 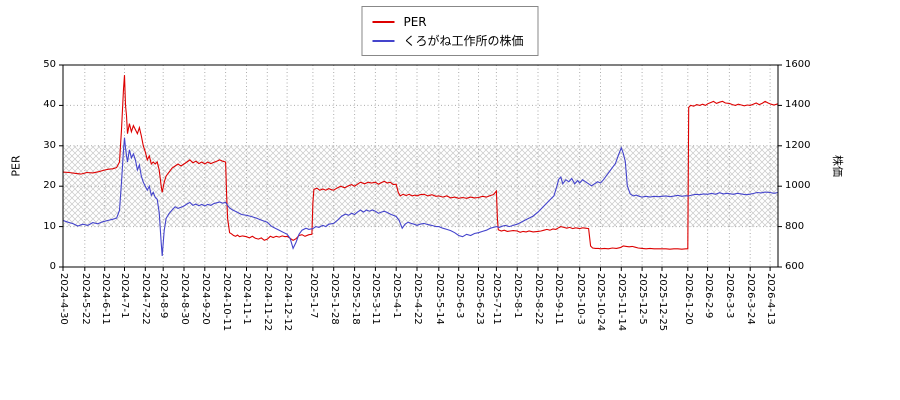 What do you see at coordinates (798, 145) in the screenshot?
I see `right-axis-tick-label: 1200` at bounding box center [798, 145].